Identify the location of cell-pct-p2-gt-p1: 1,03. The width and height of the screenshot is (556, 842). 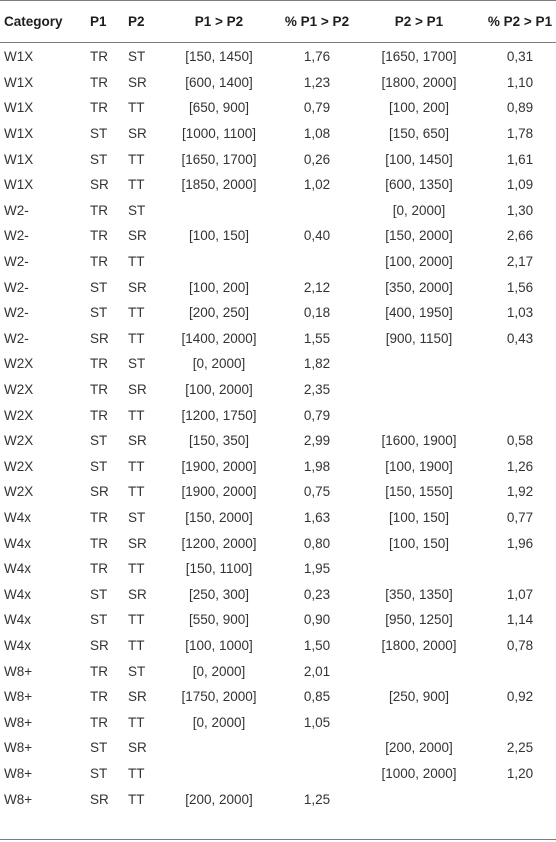
(520, 313).